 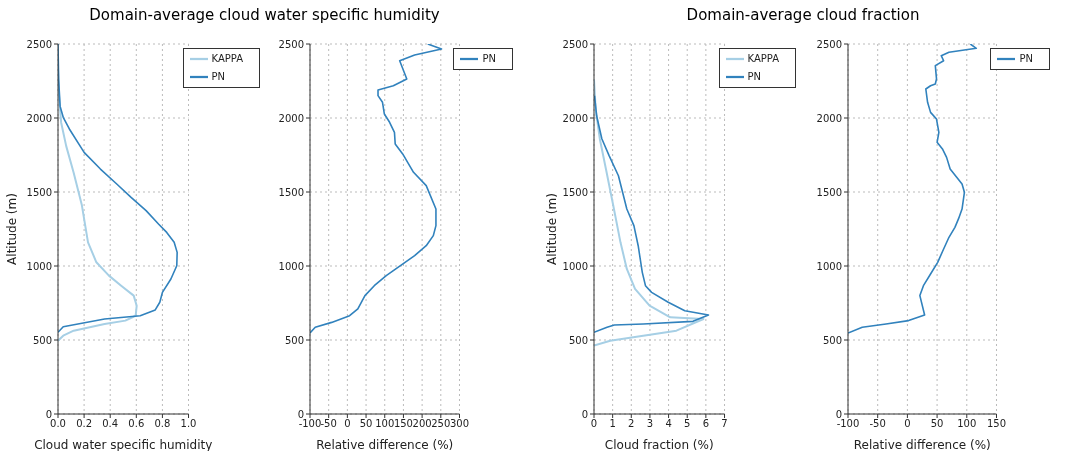 I want to click on x-tick-label: 300, so click(x=459, y=424).